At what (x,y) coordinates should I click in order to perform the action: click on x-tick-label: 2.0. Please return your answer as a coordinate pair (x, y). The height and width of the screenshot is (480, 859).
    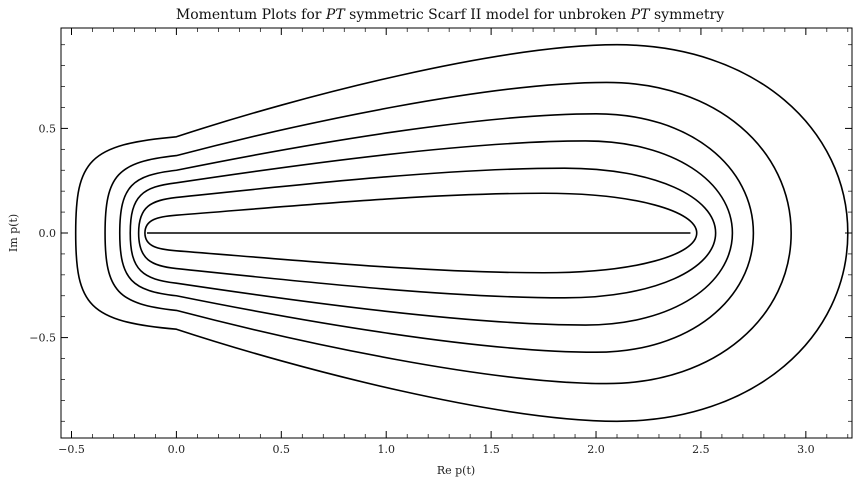
    Looking at the image, I should click on (596, 449).